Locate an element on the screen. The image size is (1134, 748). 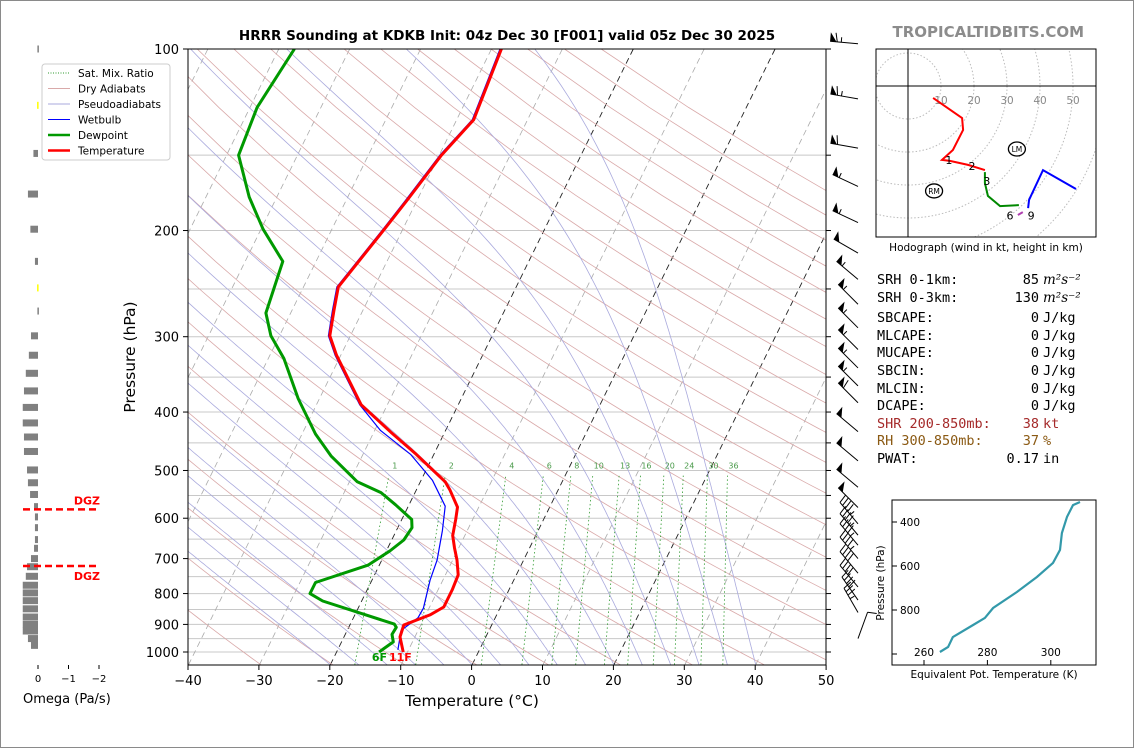
stat-unit: J/kg is located at coordinates (1059, 388).